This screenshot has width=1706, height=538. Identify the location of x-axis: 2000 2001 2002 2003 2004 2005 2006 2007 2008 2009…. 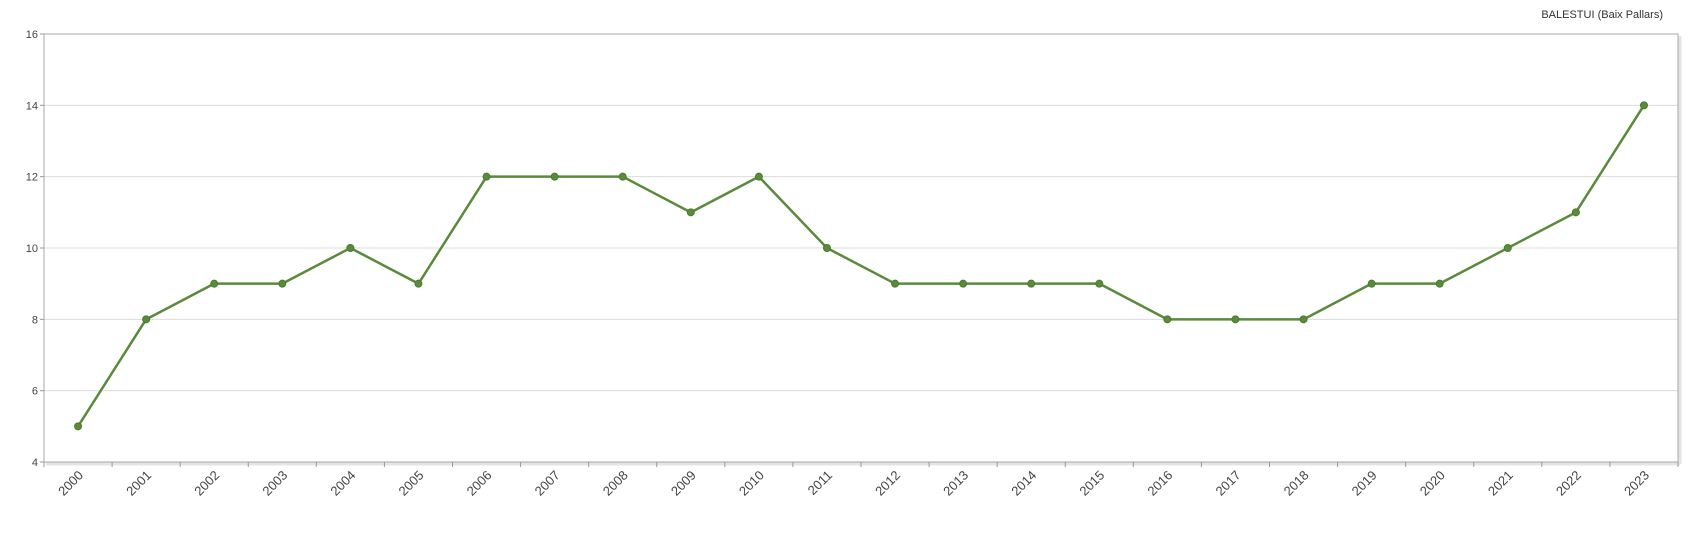
(861, 480).